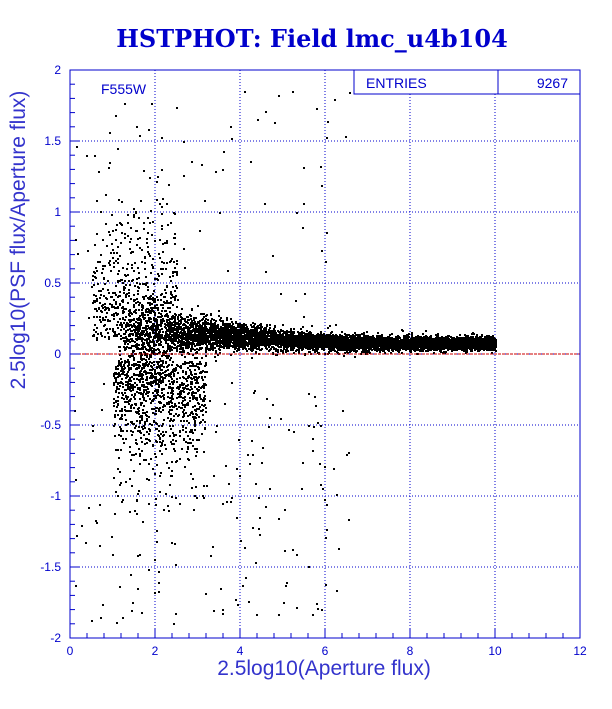 This screenshot has width=612, height=709. I want to click on filter-annotation: F555W, so click(124, 89).